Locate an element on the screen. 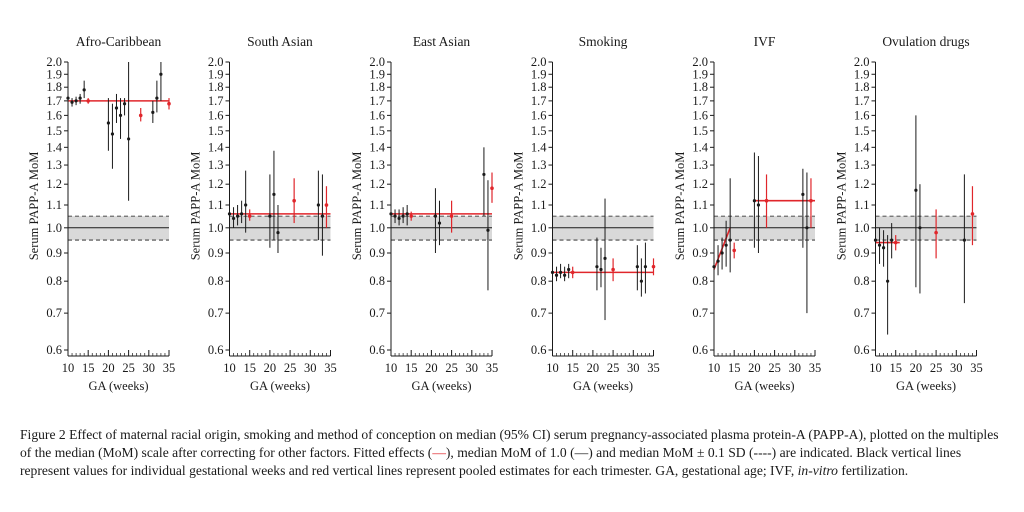 The width and height of the screenshot is (1024, 512). panel-title: Afro-Caribbean is located at coordinates (119, 41).